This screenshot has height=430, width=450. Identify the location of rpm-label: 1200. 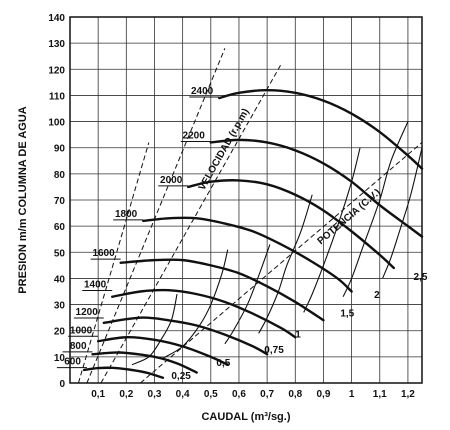
(87, 312).